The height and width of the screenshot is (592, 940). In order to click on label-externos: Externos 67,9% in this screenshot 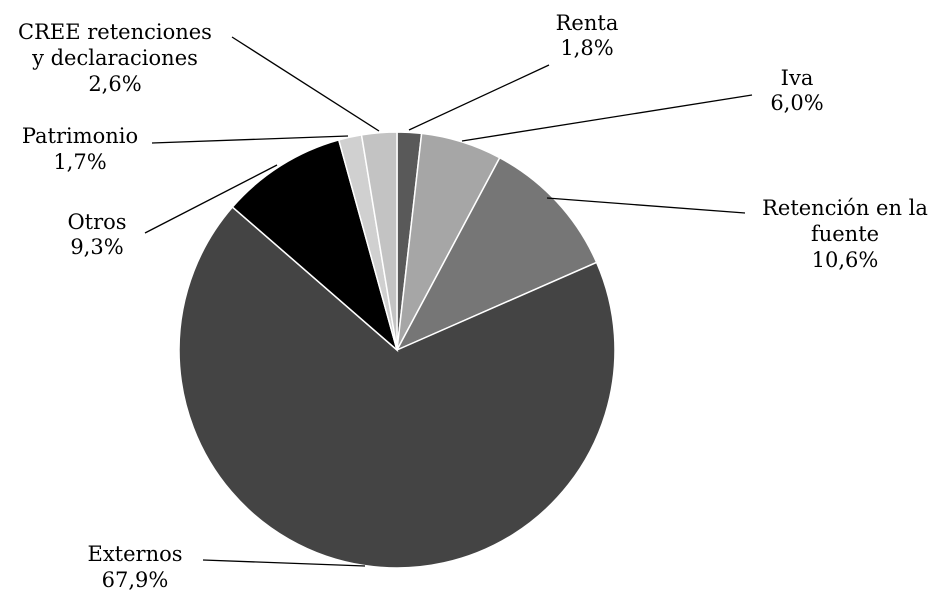, I will do `click(134, 567)`.